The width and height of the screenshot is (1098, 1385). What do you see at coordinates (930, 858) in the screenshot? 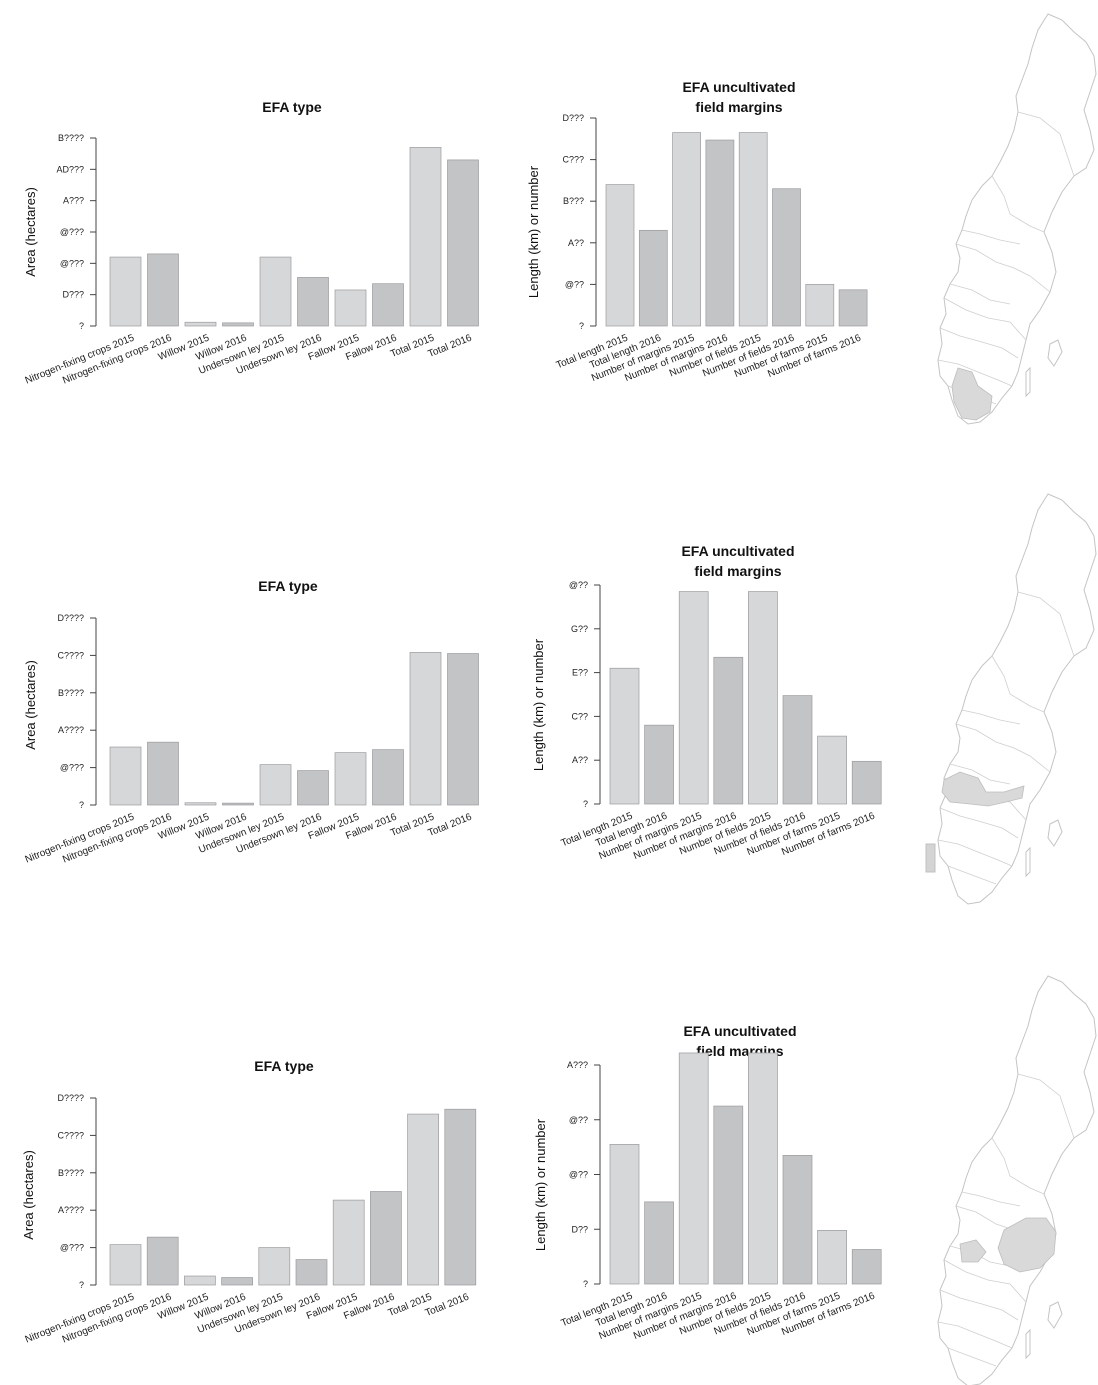
I see `map-legend-patch` at bounding box center [930, 858].